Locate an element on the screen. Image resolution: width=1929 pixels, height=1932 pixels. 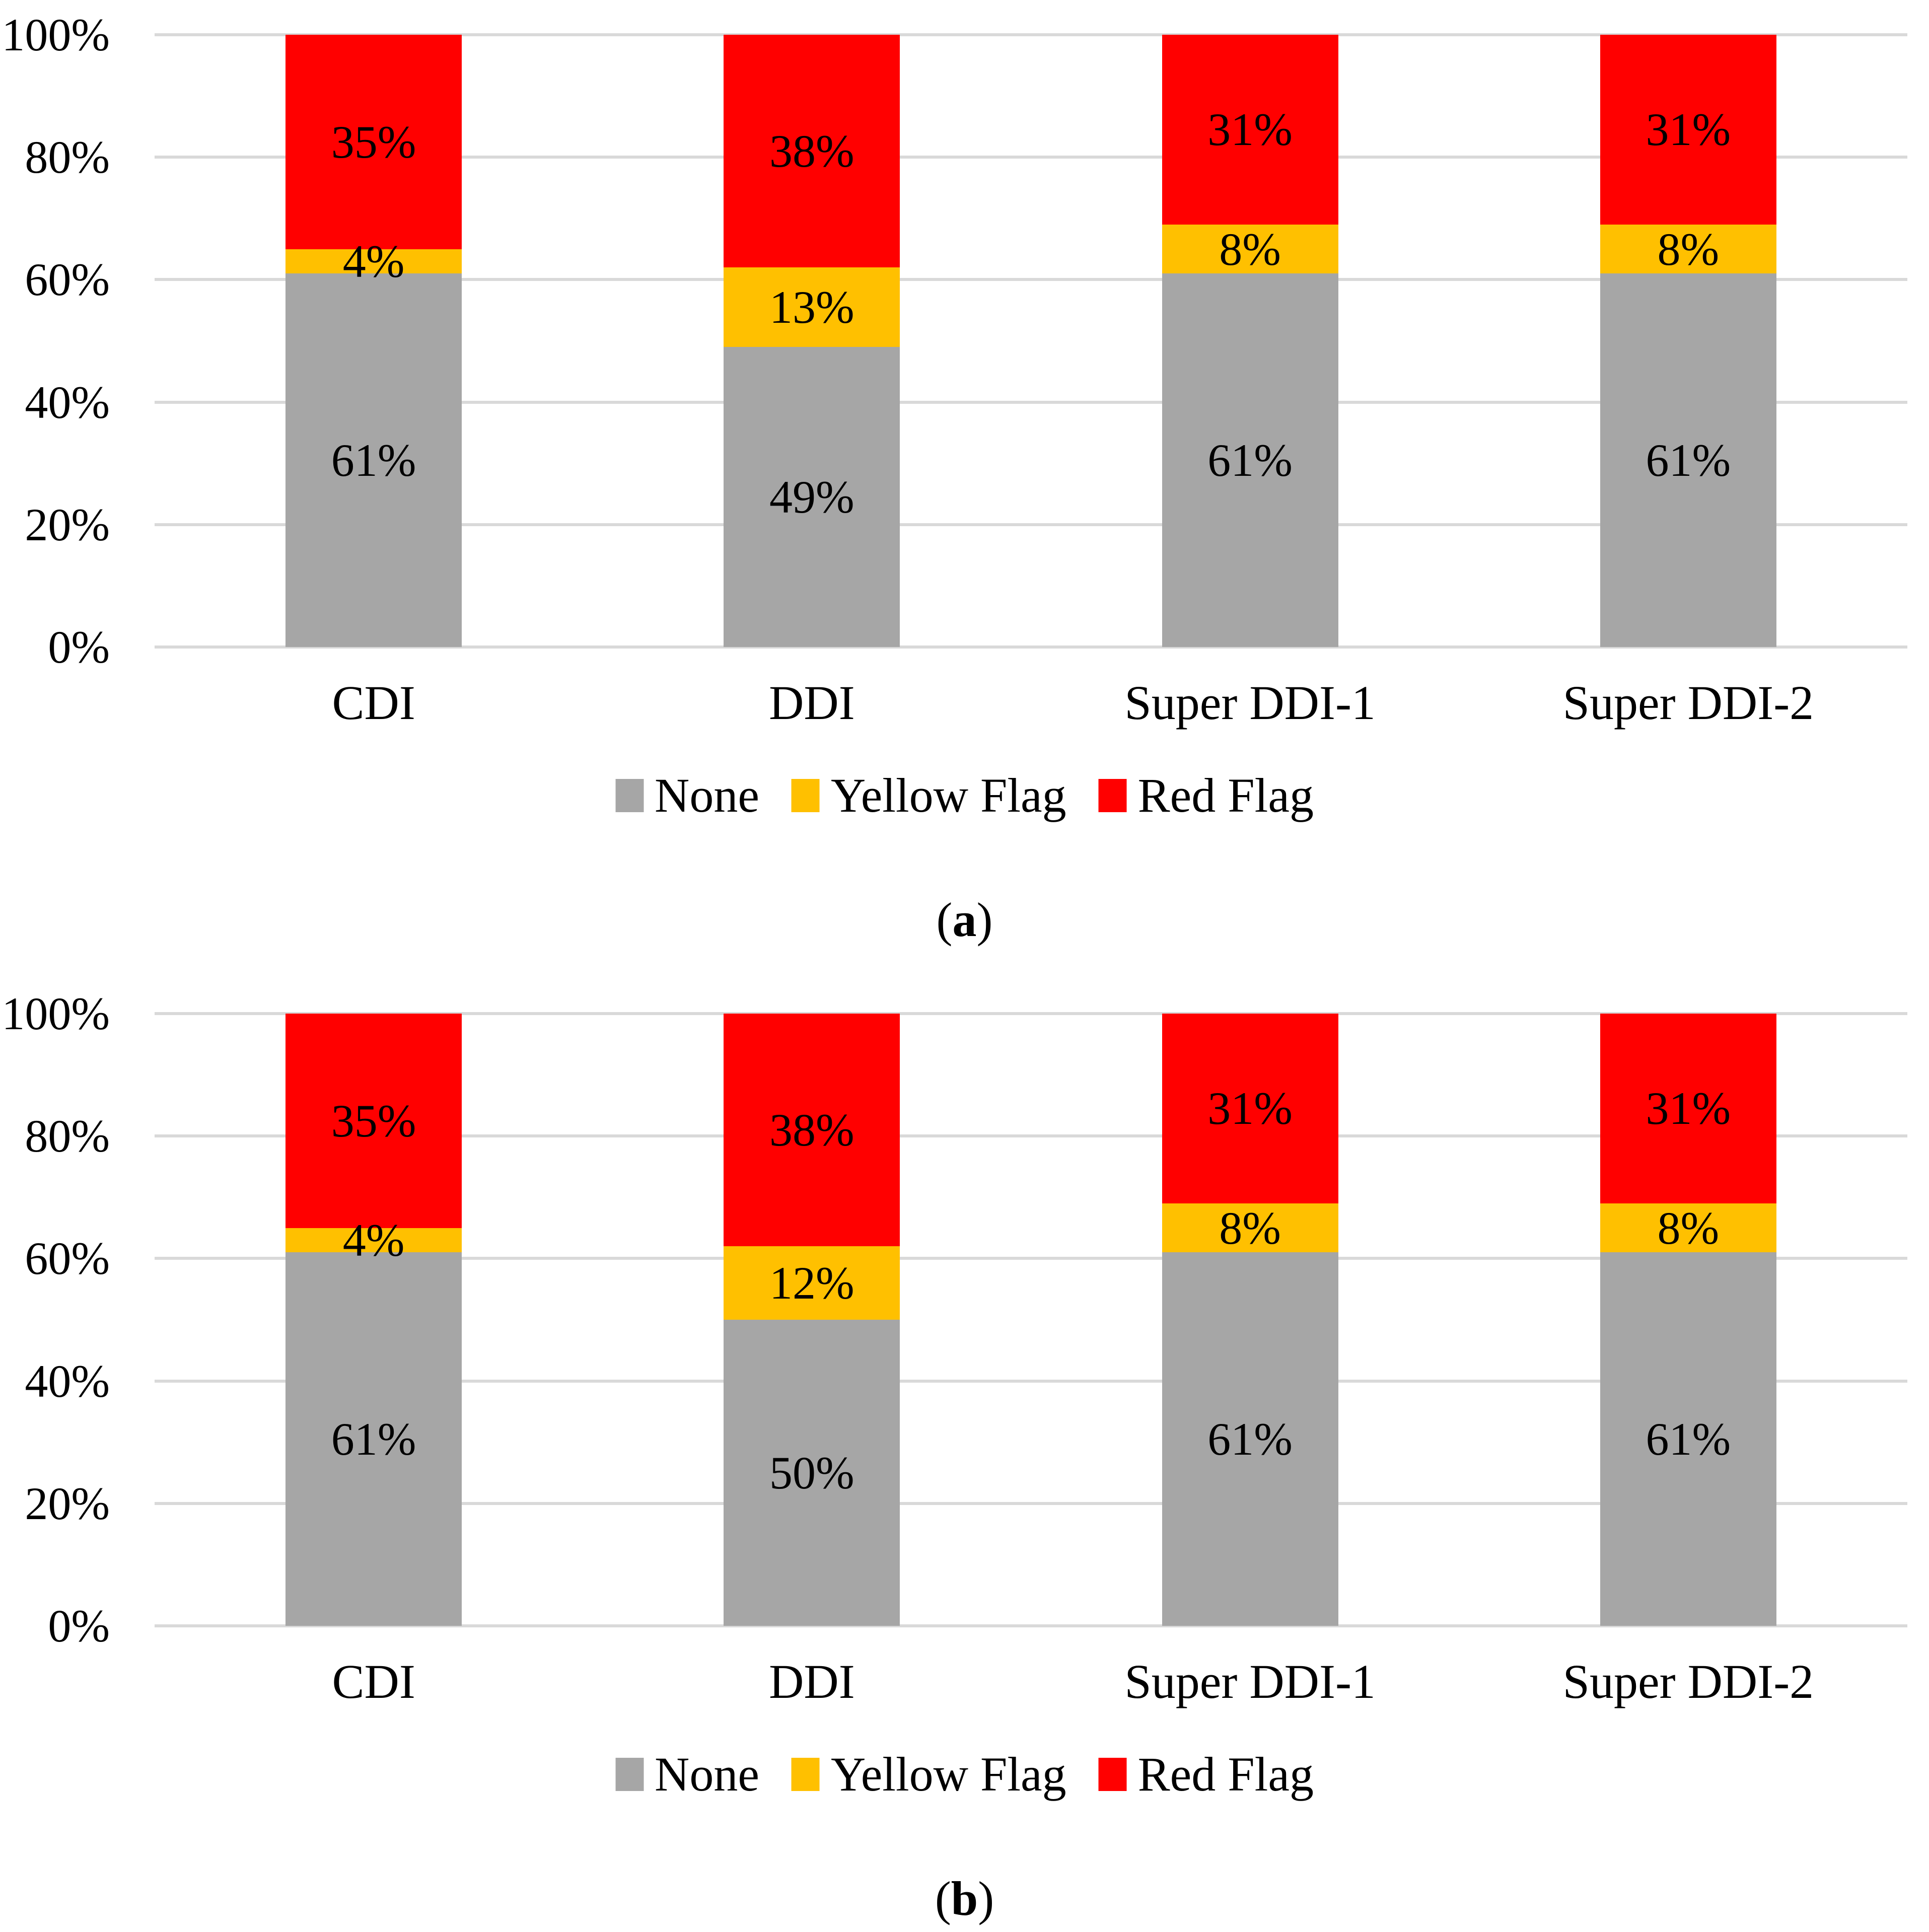
data-label: 12% is located at coordinates (811, 1283).